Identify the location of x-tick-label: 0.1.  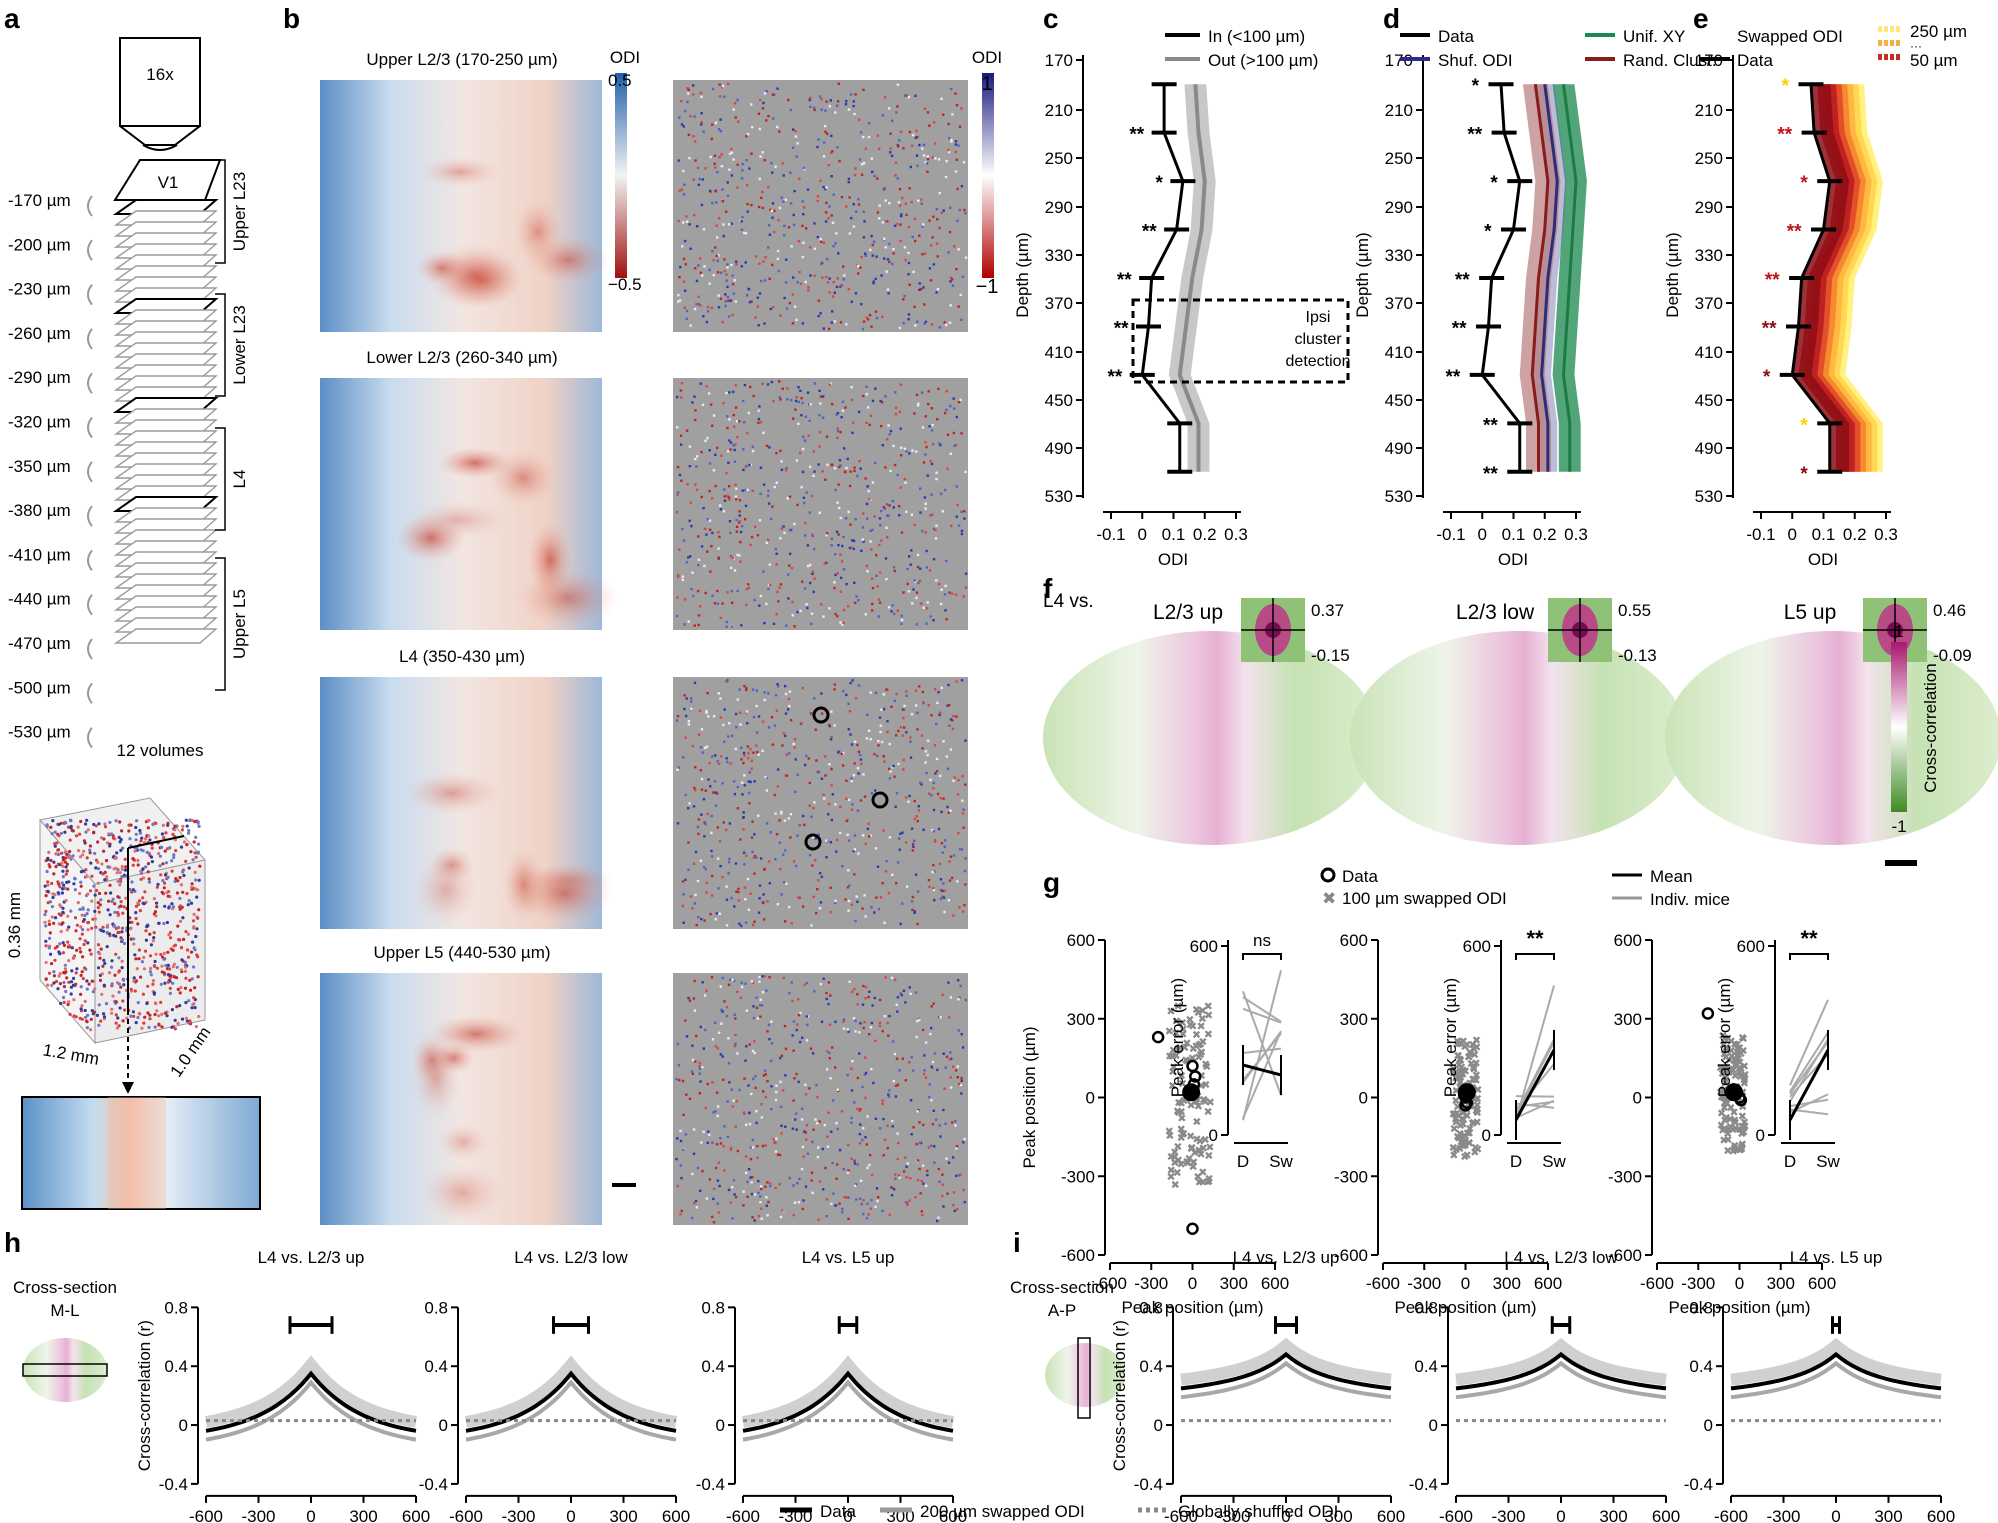
(1174, 534).